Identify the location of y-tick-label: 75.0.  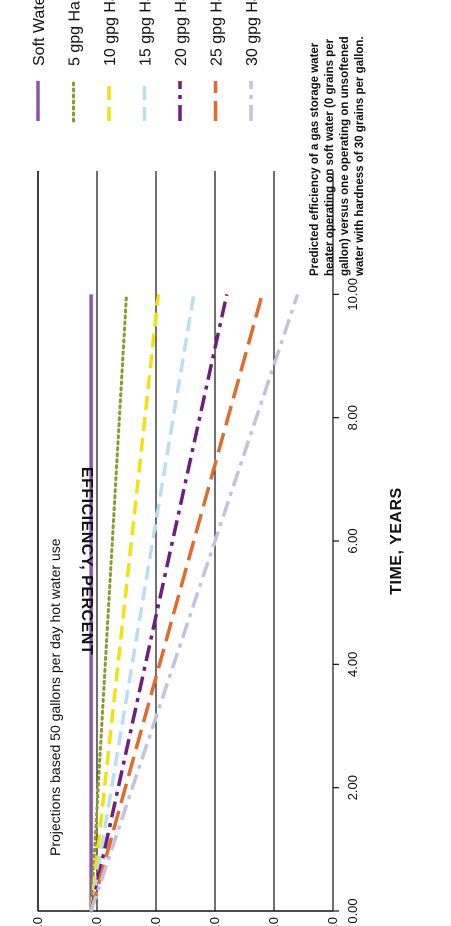
(37, 921).